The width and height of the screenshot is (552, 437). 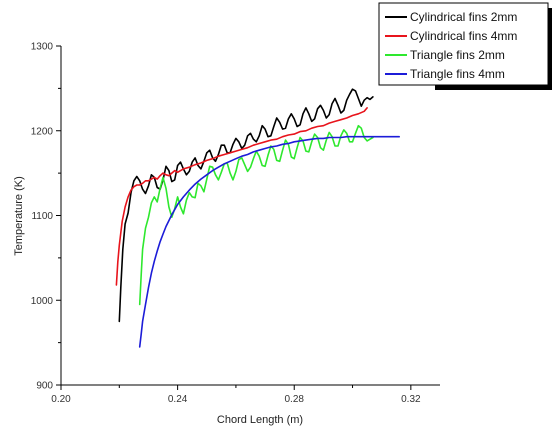 I want to click on legend-label: Cylindrical fins 2mm, so click(x=463, y=17).